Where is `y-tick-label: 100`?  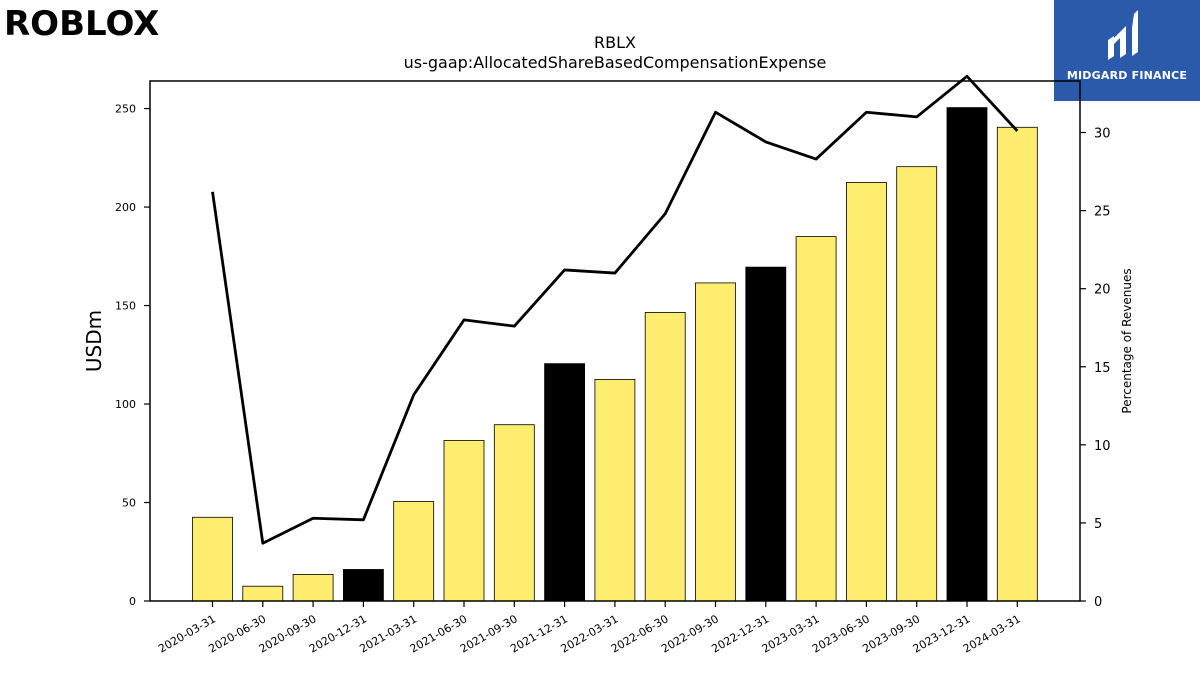 y-tick-label: 100 is located at coordinates (125, 404).